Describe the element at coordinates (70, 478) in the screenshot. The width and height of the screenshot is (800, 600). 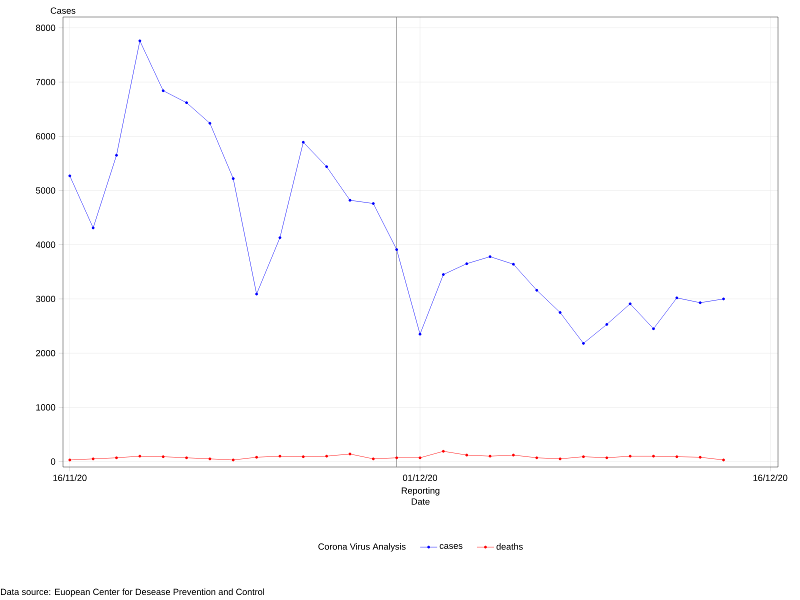
I see `x-tick-label: 16/11/20` at that location.